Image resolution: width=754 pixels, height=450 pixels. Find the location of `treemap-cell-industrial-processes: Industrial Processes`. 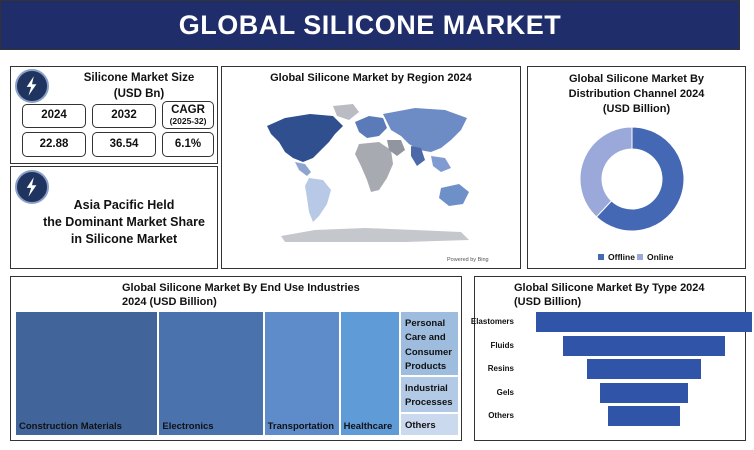

treemap-cell-industrial-processes: Industrial Processes is located at coordinates (429, 394).